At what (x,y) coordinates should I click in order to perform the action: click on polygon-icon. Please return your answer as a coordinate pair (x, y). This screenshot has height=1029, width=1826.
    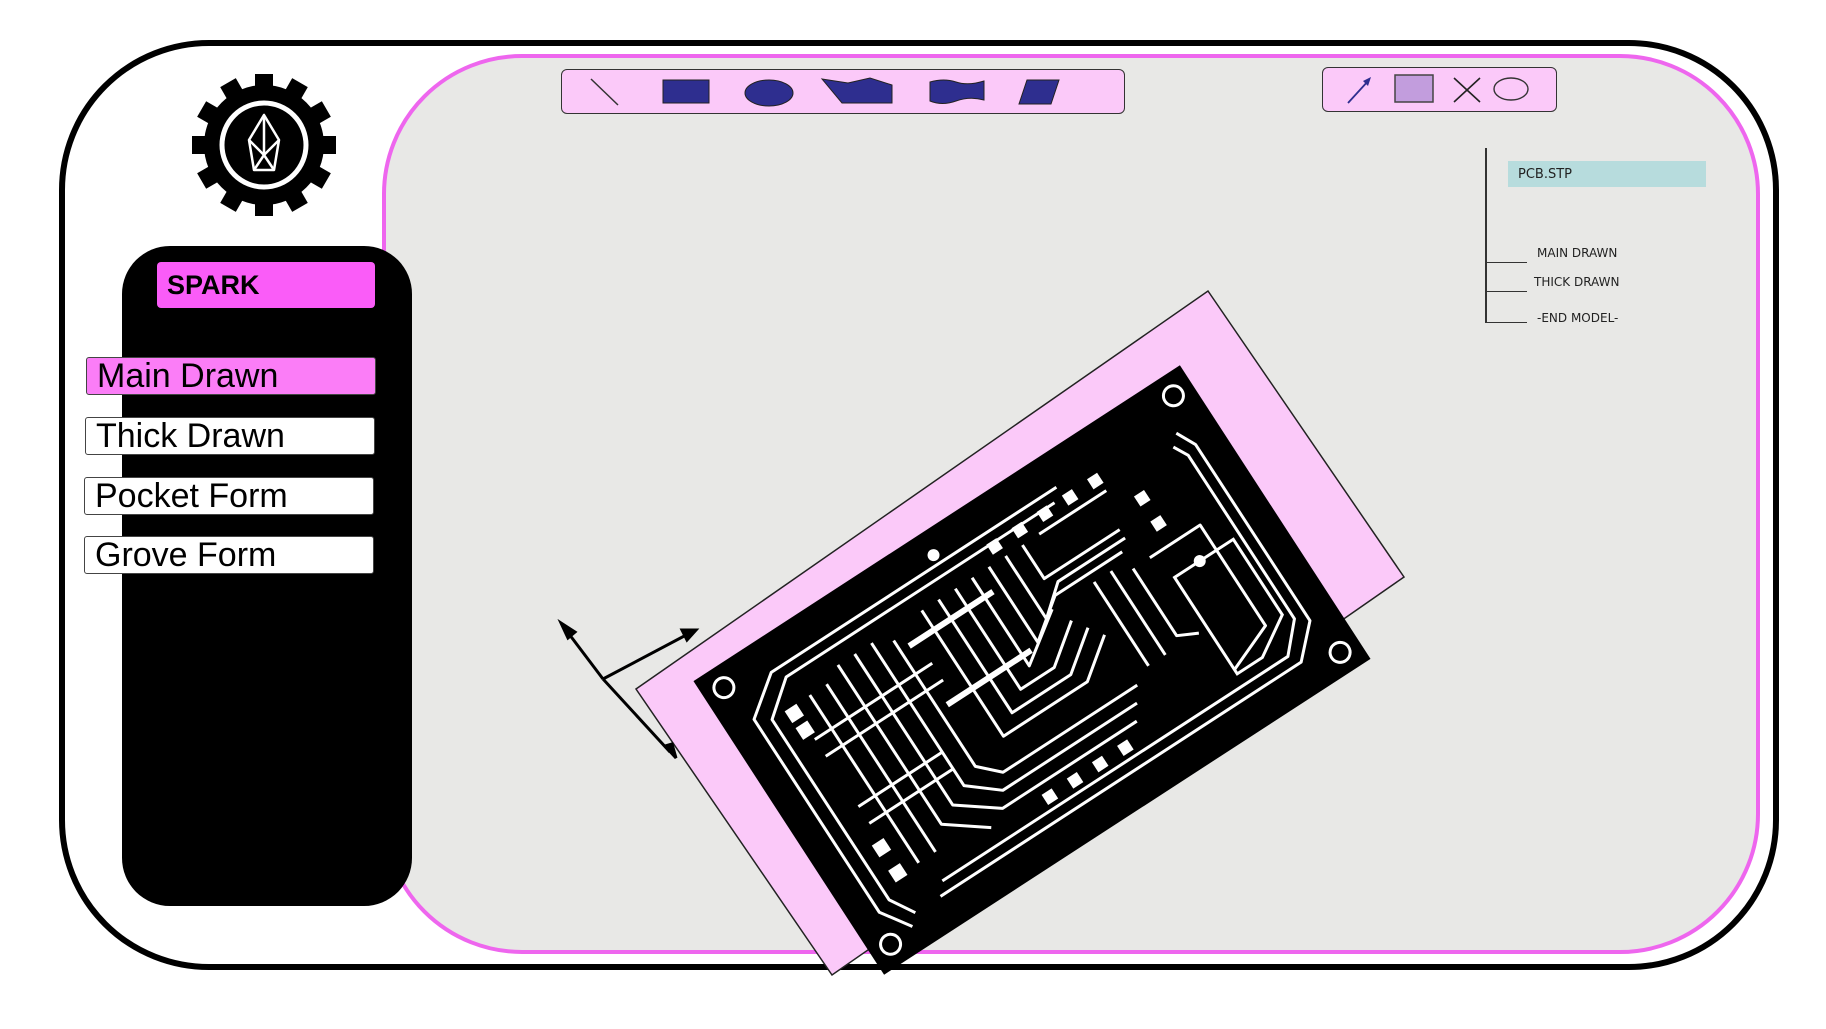
    Looking at the image, I should click on (858, 90).